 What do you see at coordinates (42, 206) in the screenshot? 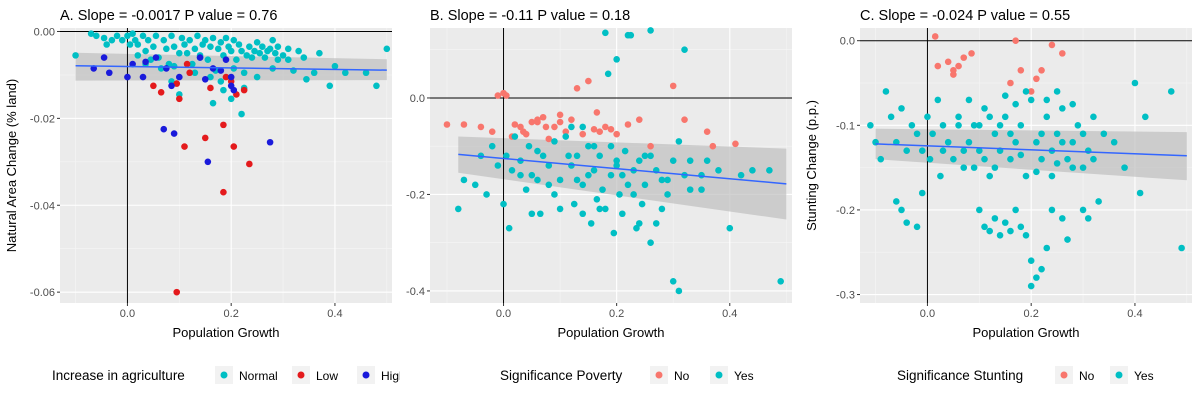
I see `y-tick-label: -0.04` at bounding box center [42, 206].